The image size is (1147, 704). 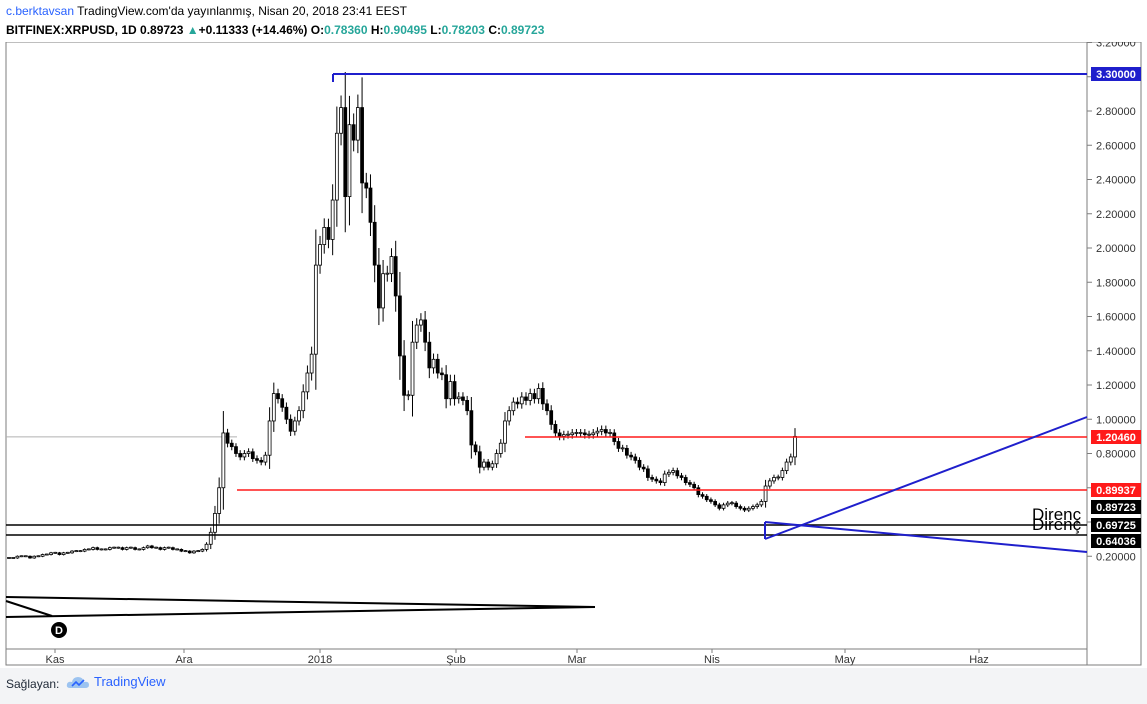 I want to click on trend-line-up, so click(x=926, y=478).